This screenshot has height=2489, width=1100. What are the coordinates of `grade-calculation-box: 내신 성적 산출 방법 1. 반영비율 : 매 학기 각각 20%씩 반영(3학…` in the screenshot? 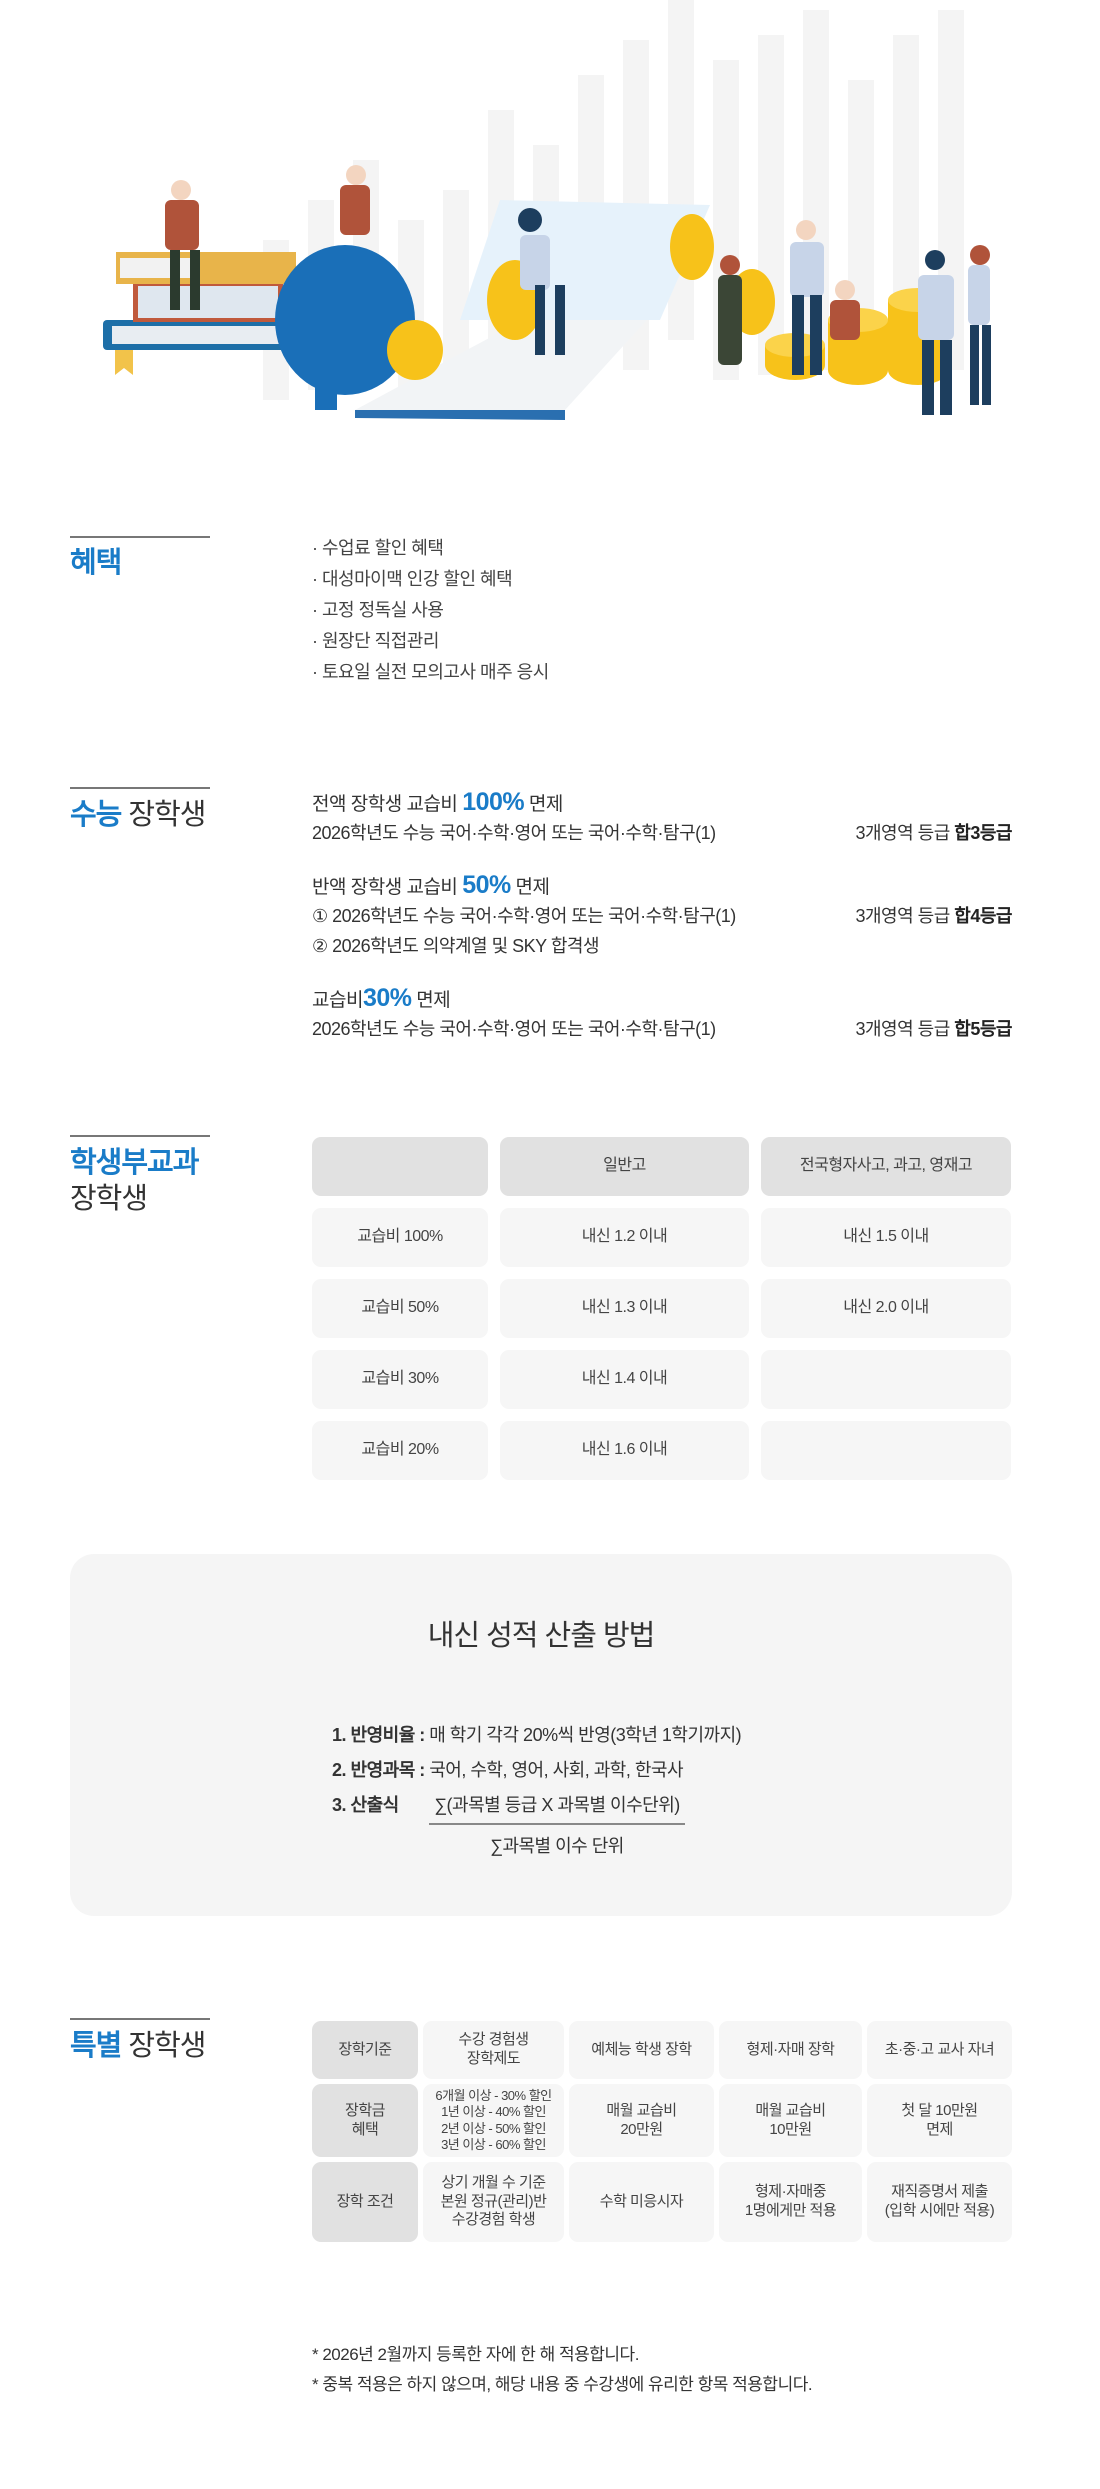 It's located at (541, 1735).